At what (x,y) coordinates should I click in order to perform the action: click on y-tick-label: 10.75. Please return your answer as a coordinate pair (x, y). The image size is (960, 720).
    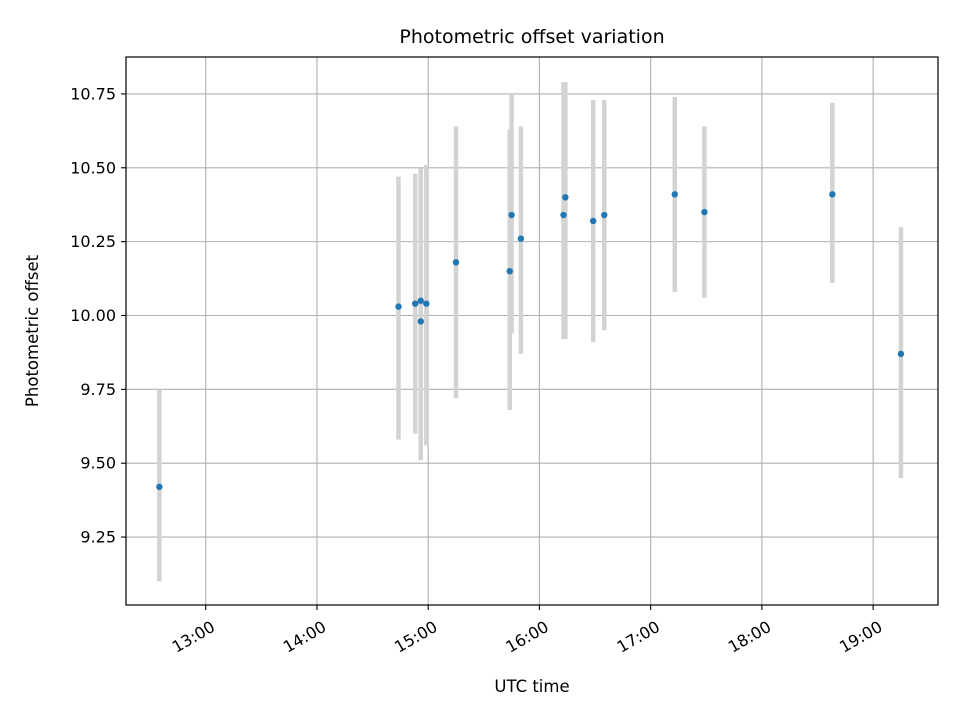
    Looking at the image, I should click on (93, 93).